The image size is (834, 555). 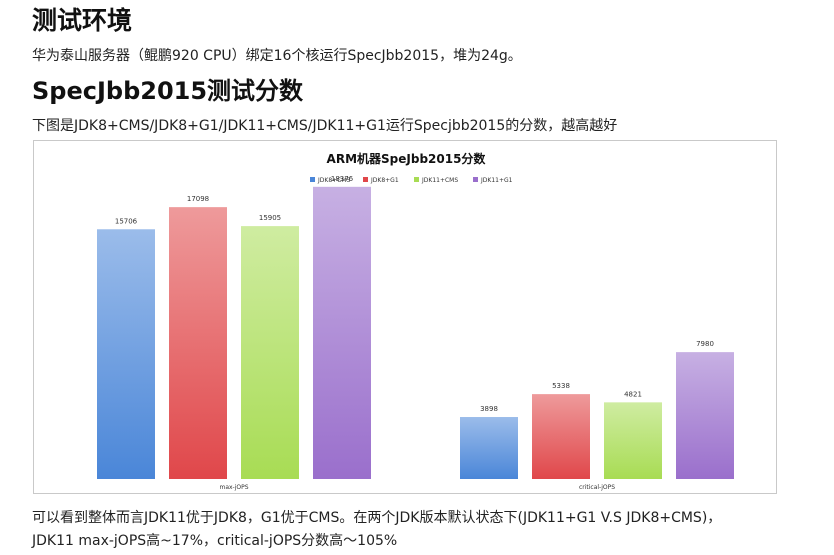 What do you see at coordinates (270, 218) in the screenshot?
I see `bar-value-label: 15905` at bounding box center [270, 218].